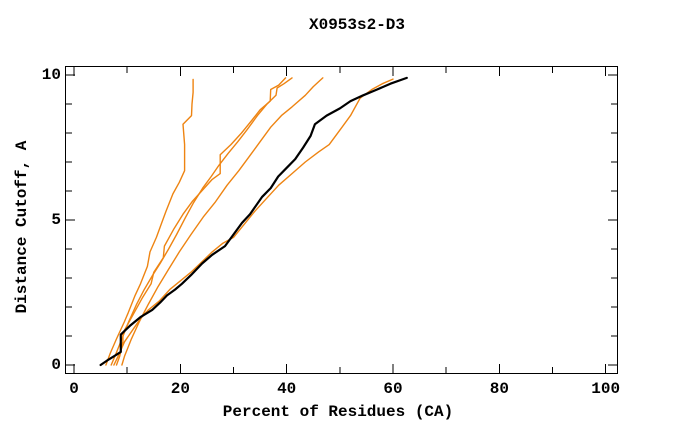 The image size is (680, 440). I want to click on x-tick-label: 40, so click(287, 389).